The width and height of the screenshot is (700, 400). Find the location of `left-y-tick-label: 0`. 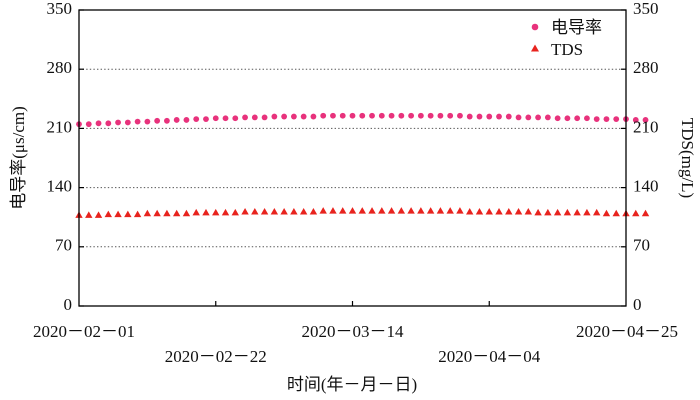

left-y-tick-label: 0 is located at coordinates (68, 304).